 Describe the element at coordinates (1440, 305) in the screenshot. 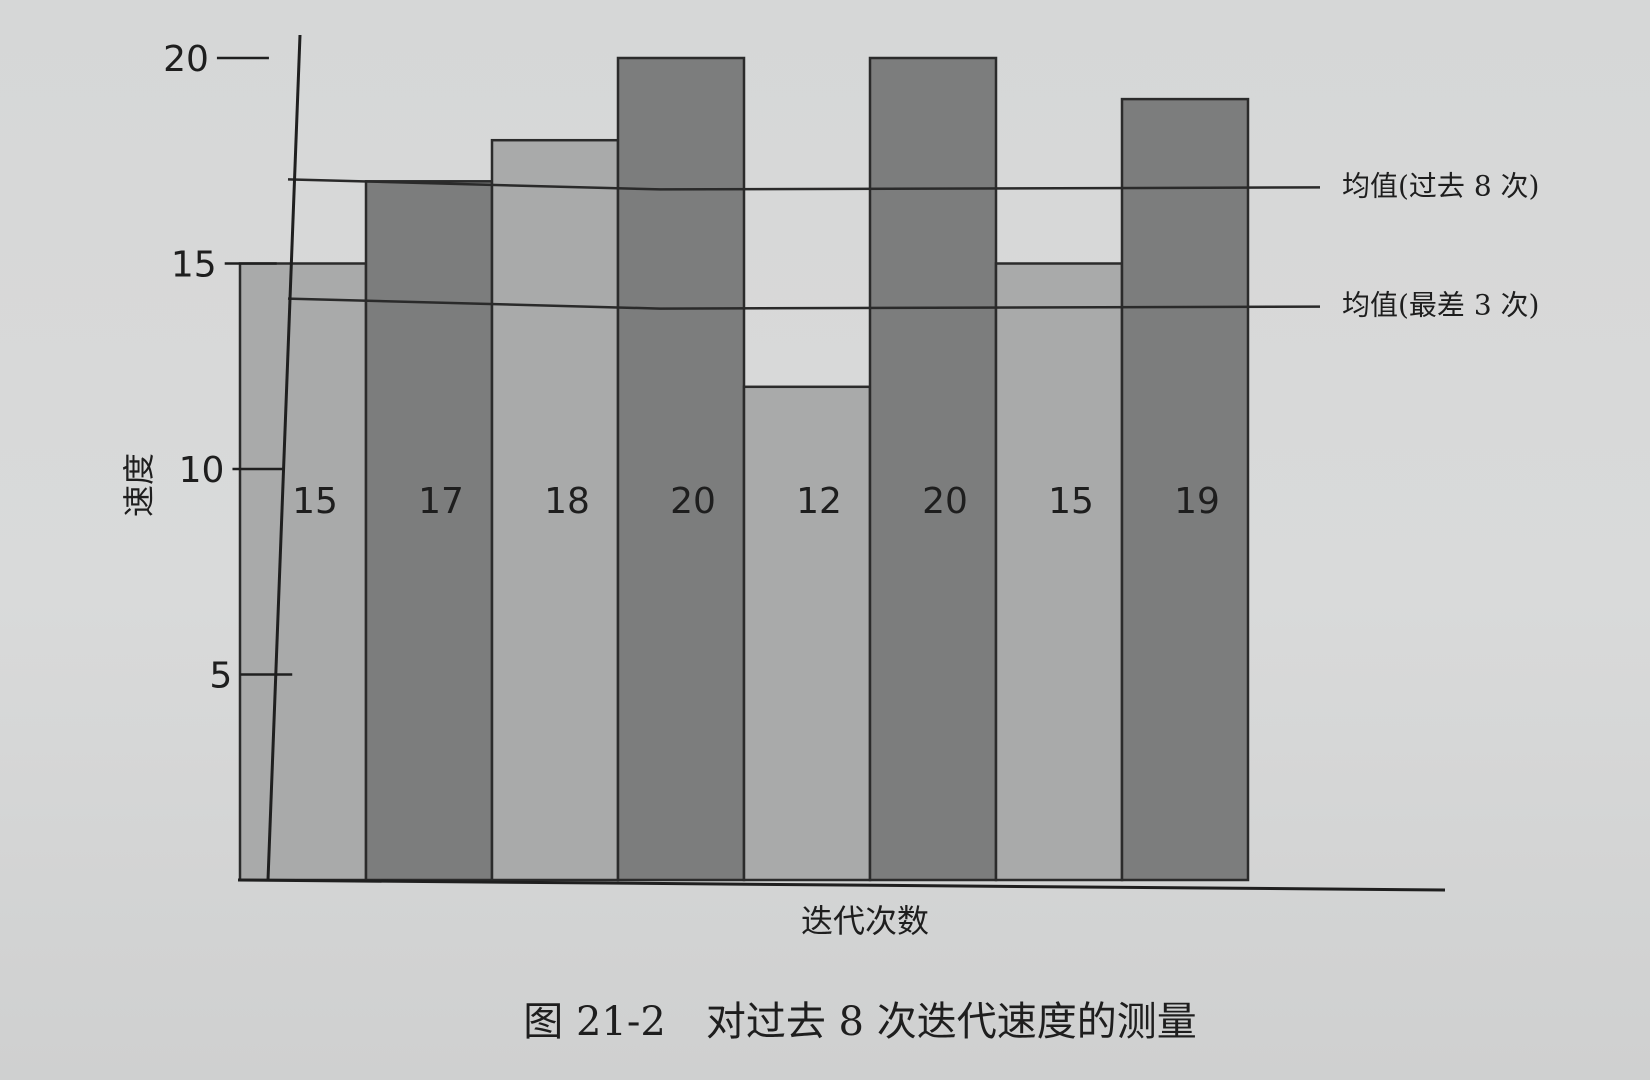

I see `mean-worst-3-label: 均值(最差 3 次)` at that location.